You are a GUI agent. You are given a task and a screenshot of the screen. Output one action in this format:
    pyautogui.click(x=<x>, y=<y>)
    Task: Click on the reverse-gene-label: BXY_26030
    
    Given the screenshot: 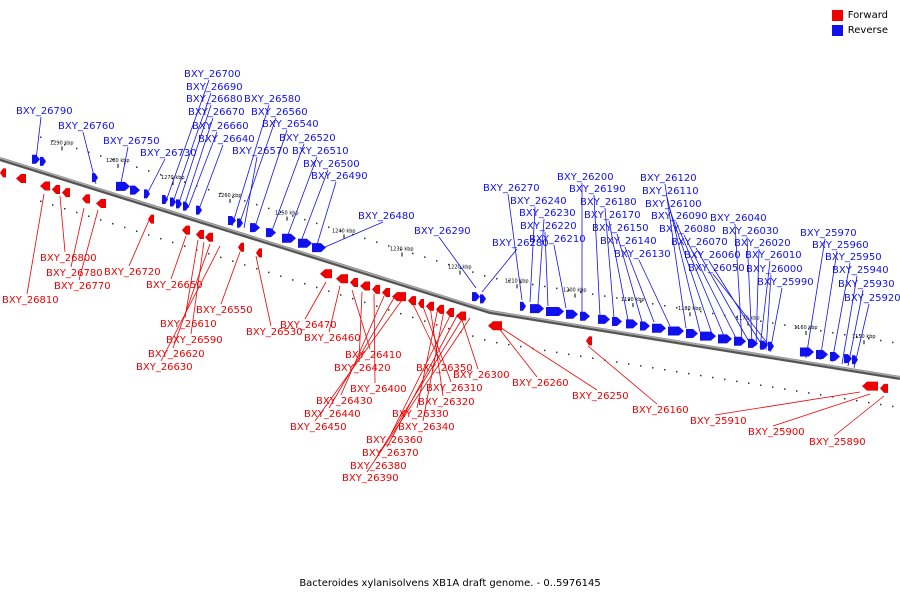 What is the action you would take?
    pyautogui.click(x=750, y=231)
    